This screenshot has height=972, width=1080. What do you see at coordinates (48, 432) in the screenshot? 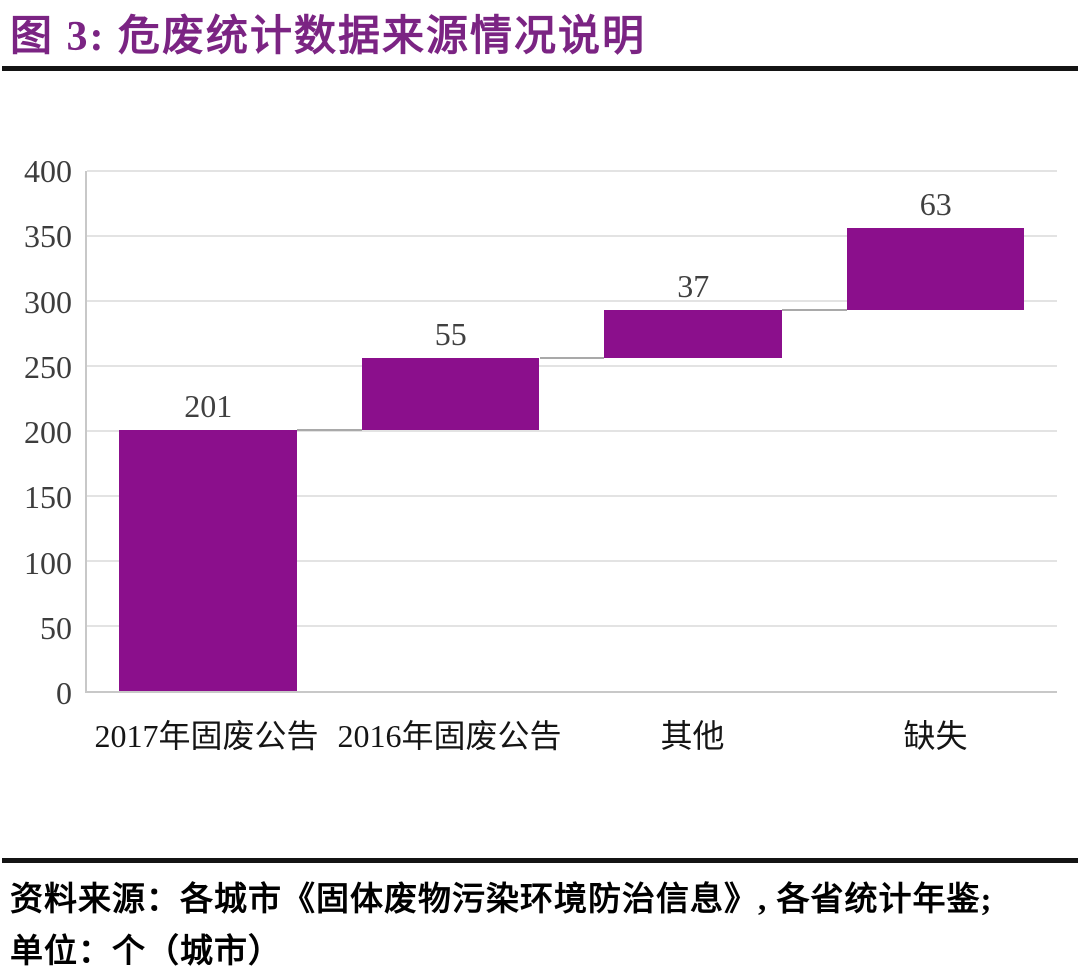
I see `y-tick-label: 200` at bounding box center [48, 432].